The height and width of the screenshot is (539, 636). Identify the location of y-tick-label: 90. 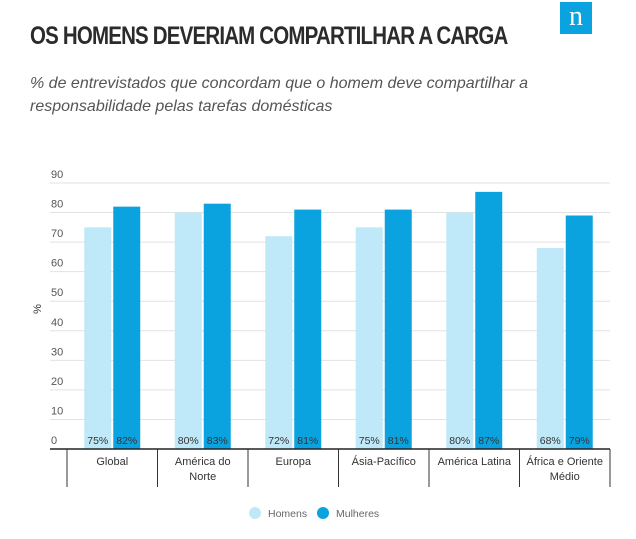
(57, 175).